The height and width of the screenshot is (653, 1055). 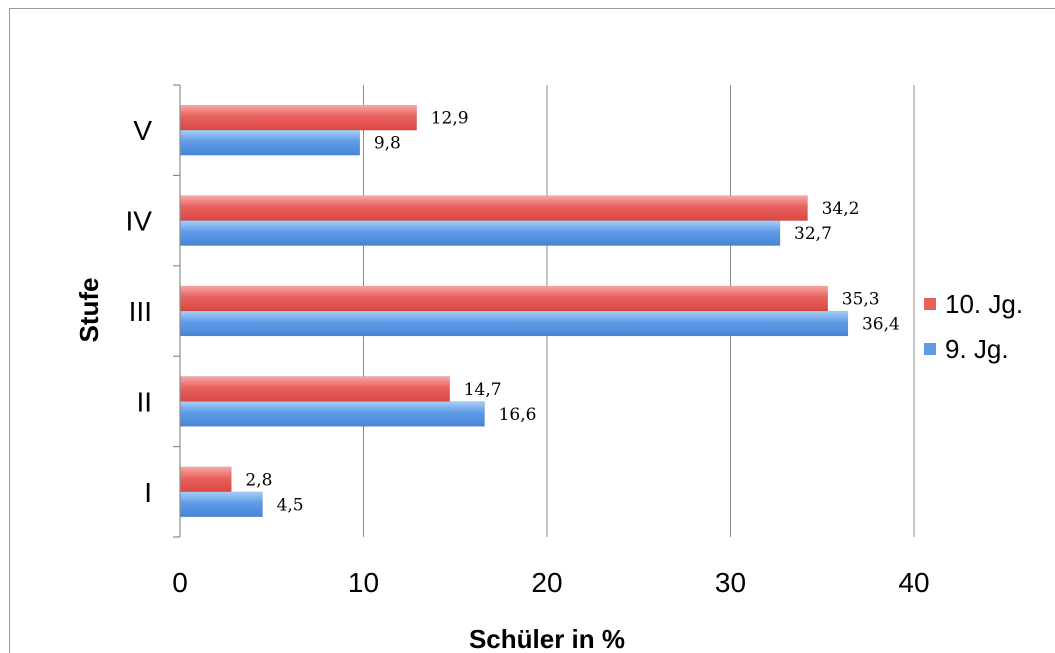 I want to click on data-label-jg9-III: 36,4, so click(x=881, y=325).